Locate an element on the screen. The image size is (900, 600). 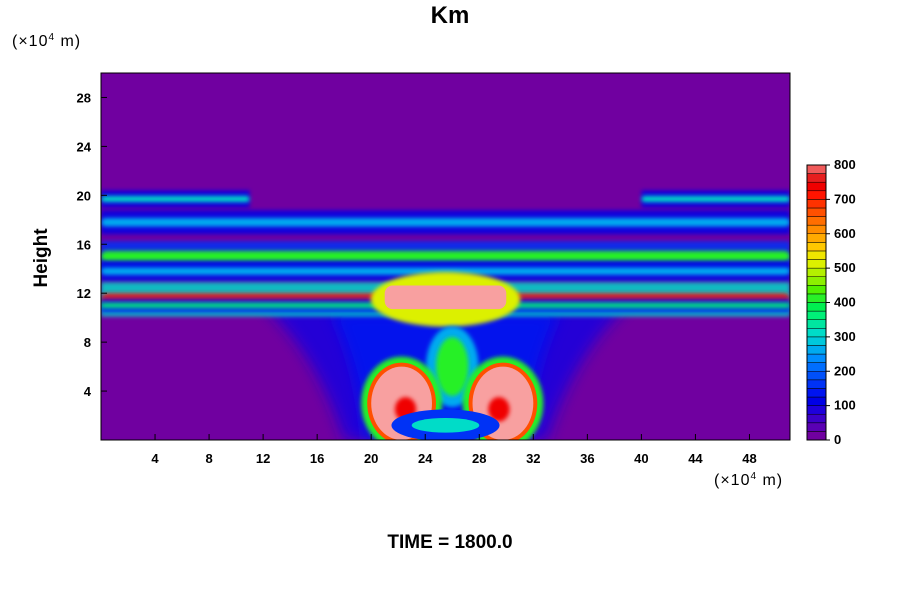
y-axis-unit: (×104 m) is located at coordinates (46, 41).